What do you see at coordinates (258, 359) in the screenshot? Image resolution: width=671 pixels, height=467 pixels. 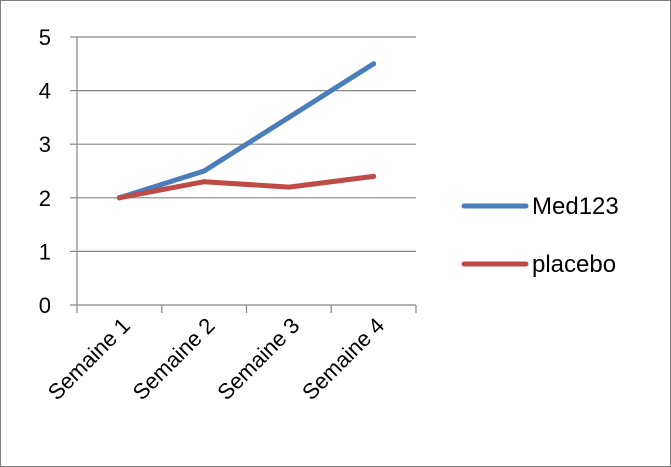 I see `x-tick-label: Semaine 3` at bounding box center [258, 359].